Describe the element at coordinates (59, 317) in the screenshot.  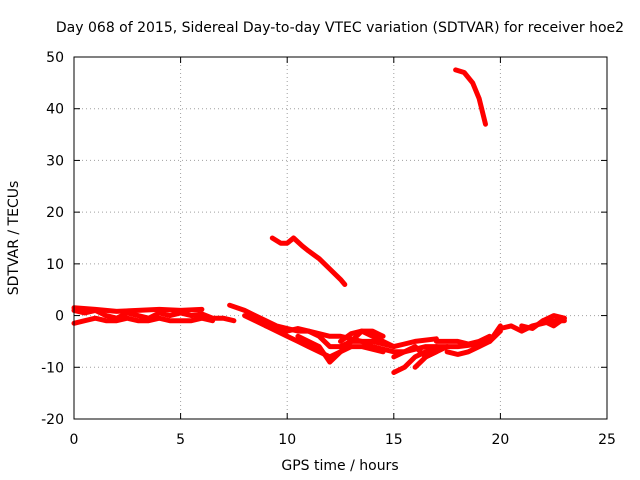
I see `y-tick-label: 0` at that location.